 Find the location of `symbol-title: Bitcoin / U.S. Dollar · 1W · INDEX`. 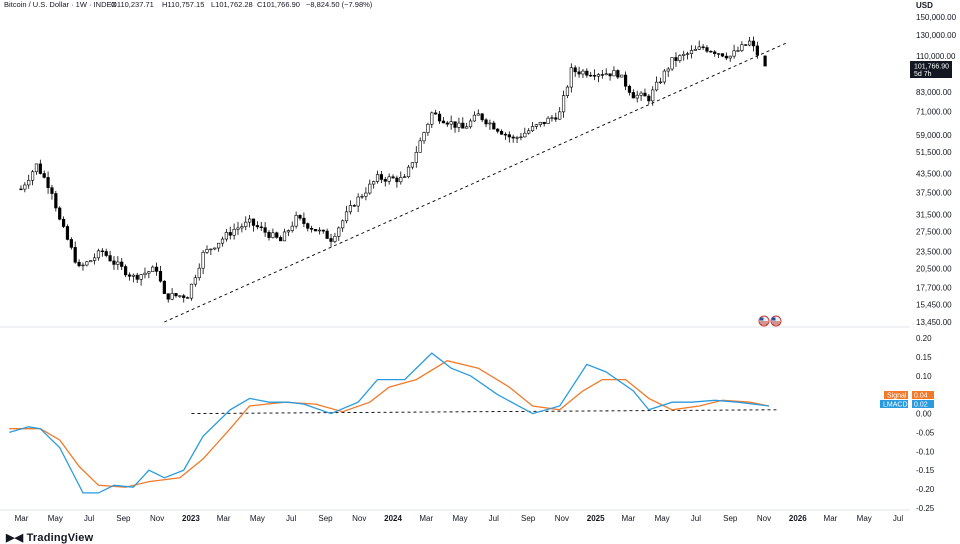

symbol-title: Bitcoin / U.S. Dollar · 1W · INDEX is located at coordinates (60, 4).